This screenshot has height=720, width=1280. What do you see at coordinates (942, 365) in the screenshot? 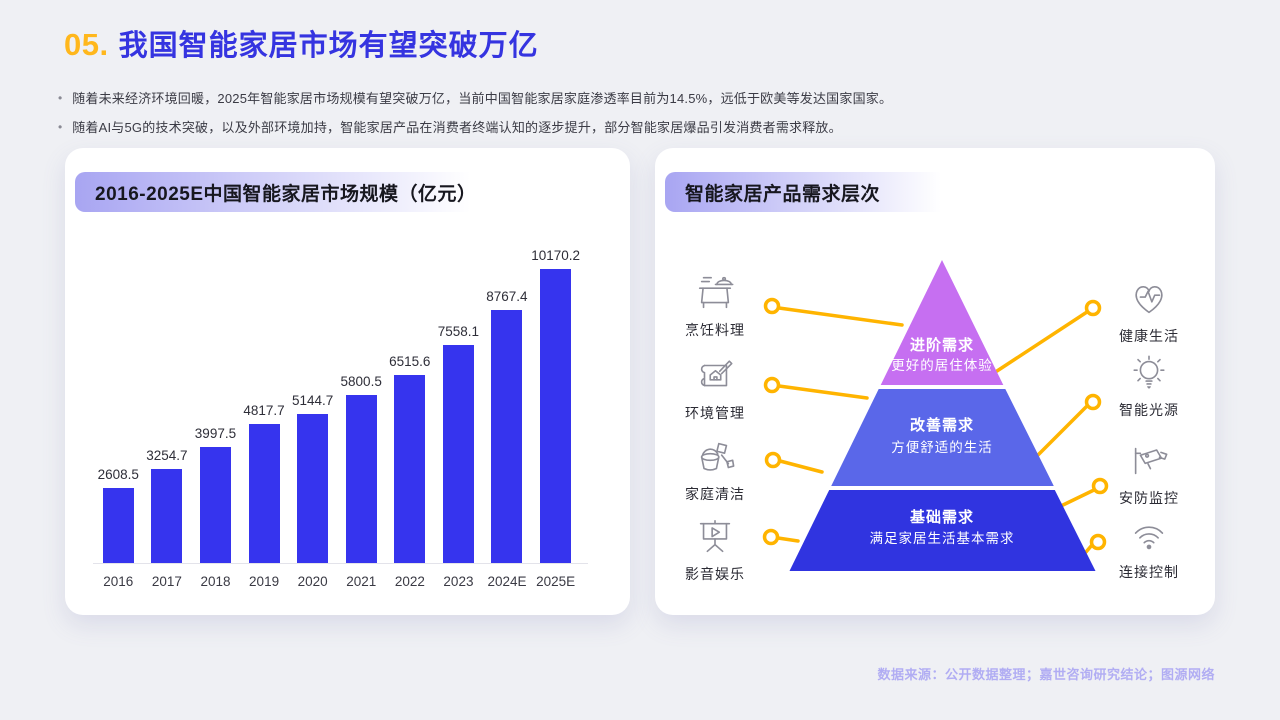
I see `tier-top-subtitle: 更好的居住体验` at bounding box center [942, 365].